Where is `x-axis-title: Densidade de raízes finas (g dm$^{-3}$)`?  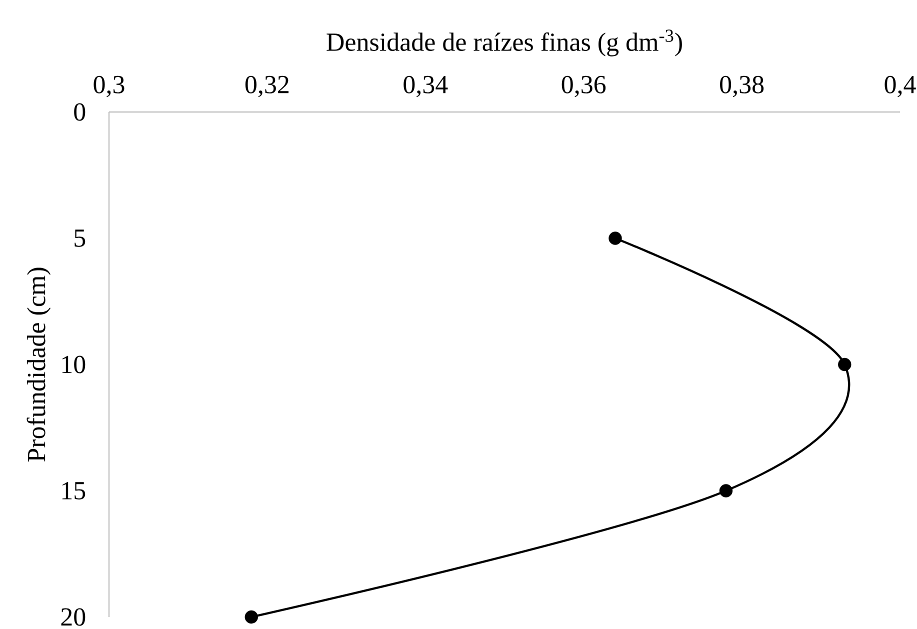
x-axis-title: Densidade de raízes finas (g dm$^{-3}$) is located at coordinates (504, 43).